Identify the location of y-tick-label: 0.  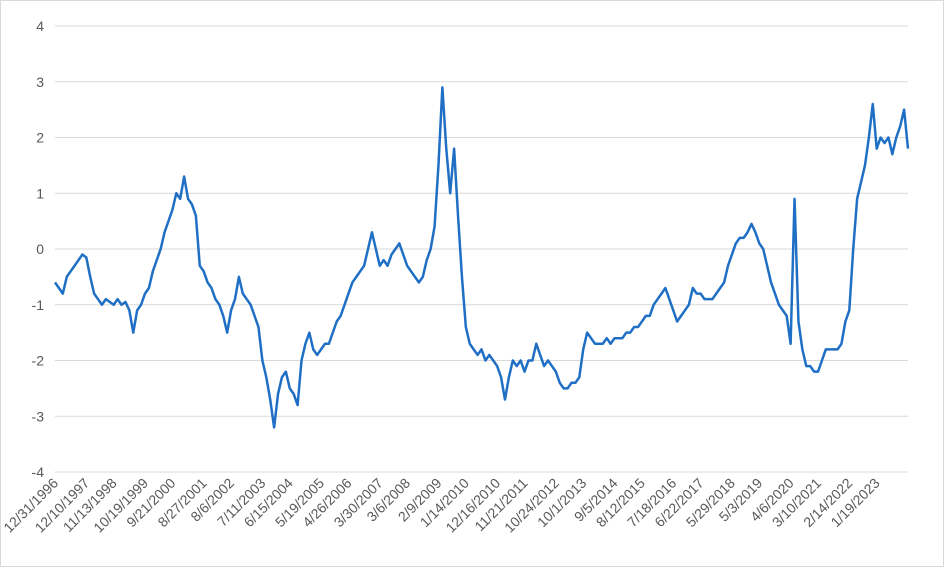
(40, 249).